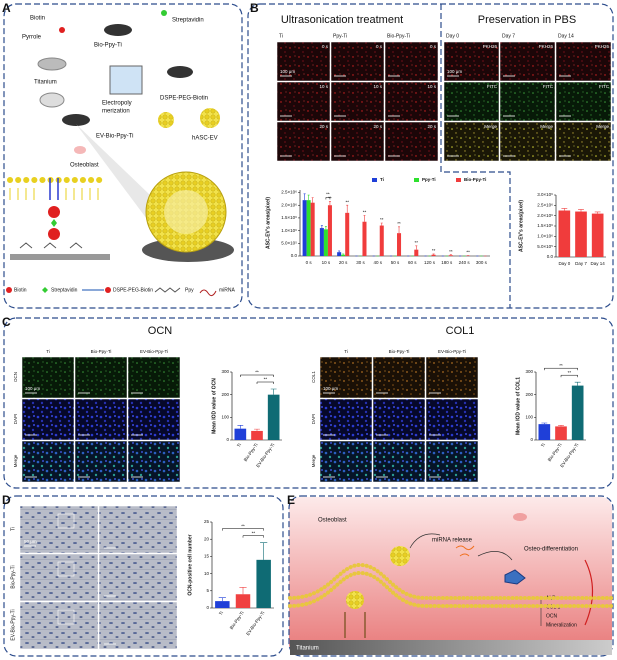 The width and height of the screenshot is (617, 660). What do you see at coordinates (45, 83) in the screenshot?
I see `label: Titanium` at bounding box center [45, 83].